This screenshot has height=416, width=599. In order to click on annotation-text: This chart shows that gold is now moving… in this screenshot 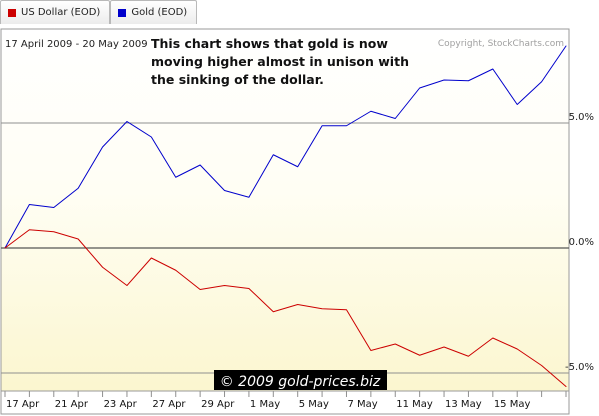, I will do `click(282, 61)`.